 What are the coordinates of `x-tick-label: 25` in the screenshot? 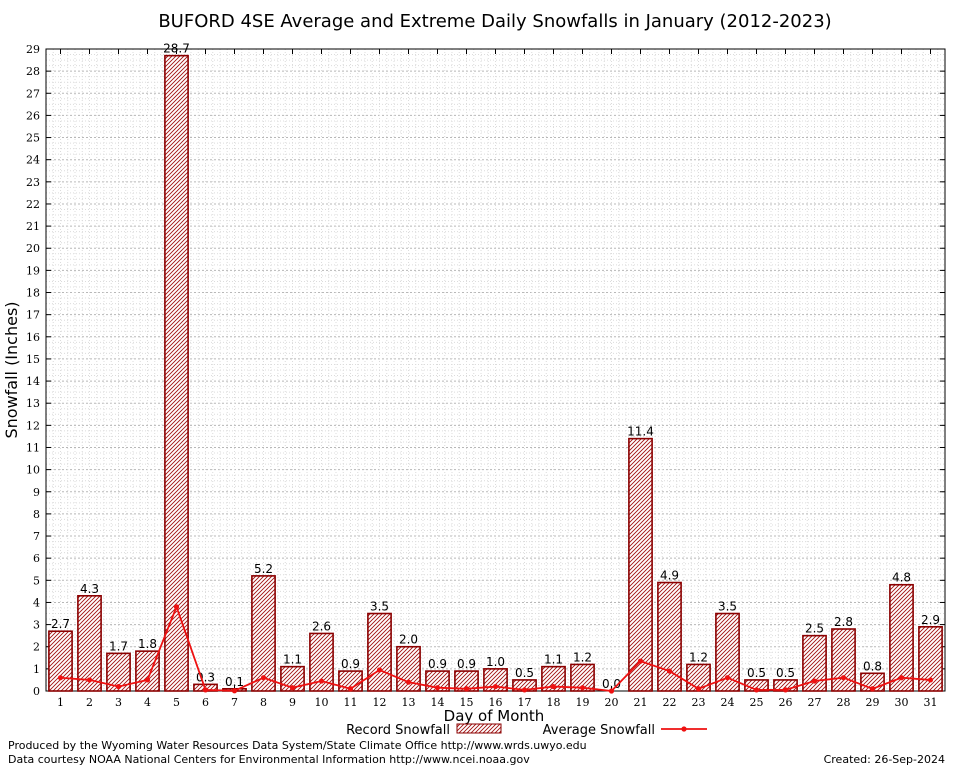 It's located at (757, 702).